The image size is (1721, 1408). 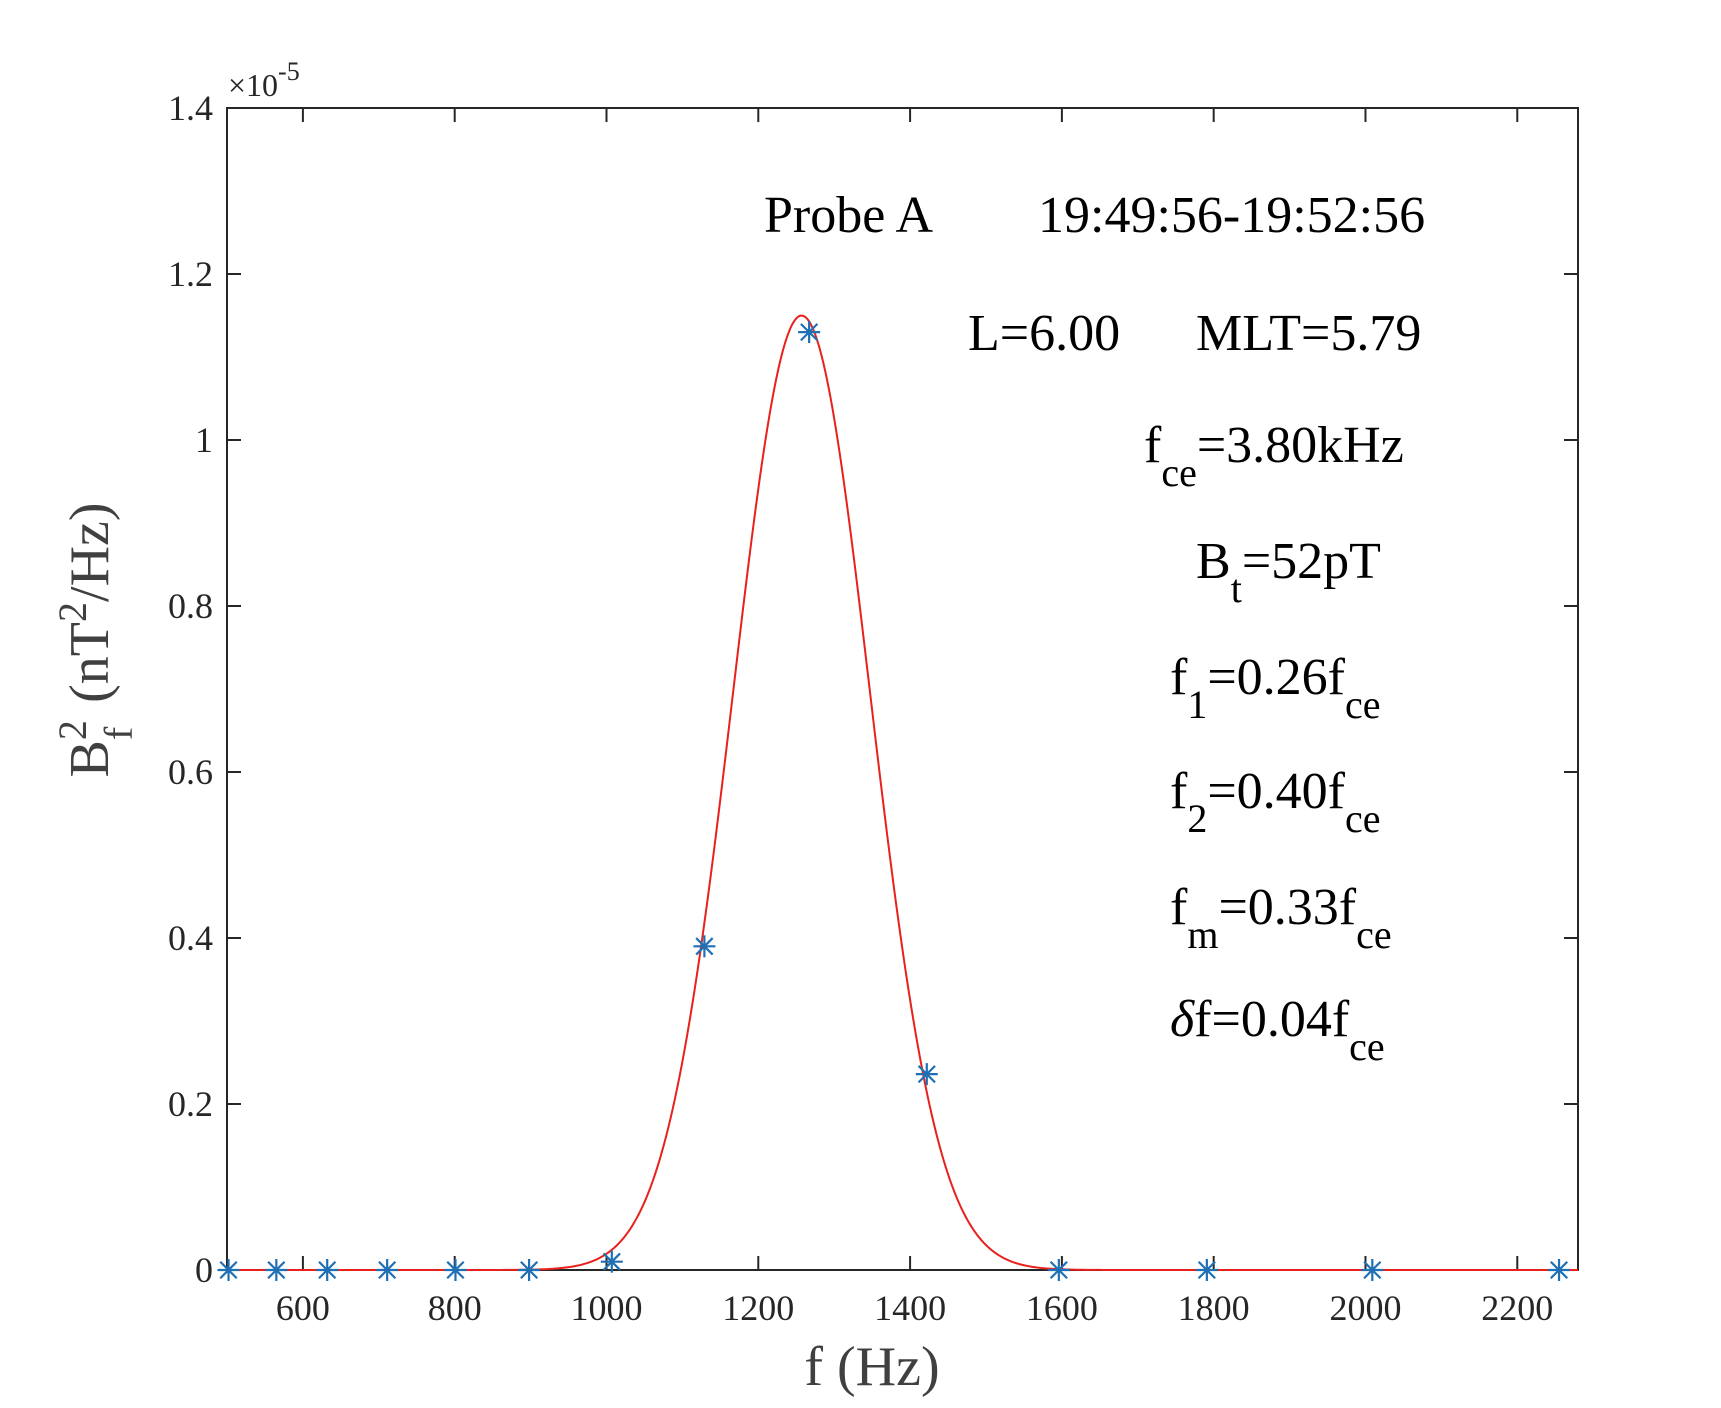 I want to click on annotation-fce-rest: =3.80kHz, so click(x=1300, y=445).